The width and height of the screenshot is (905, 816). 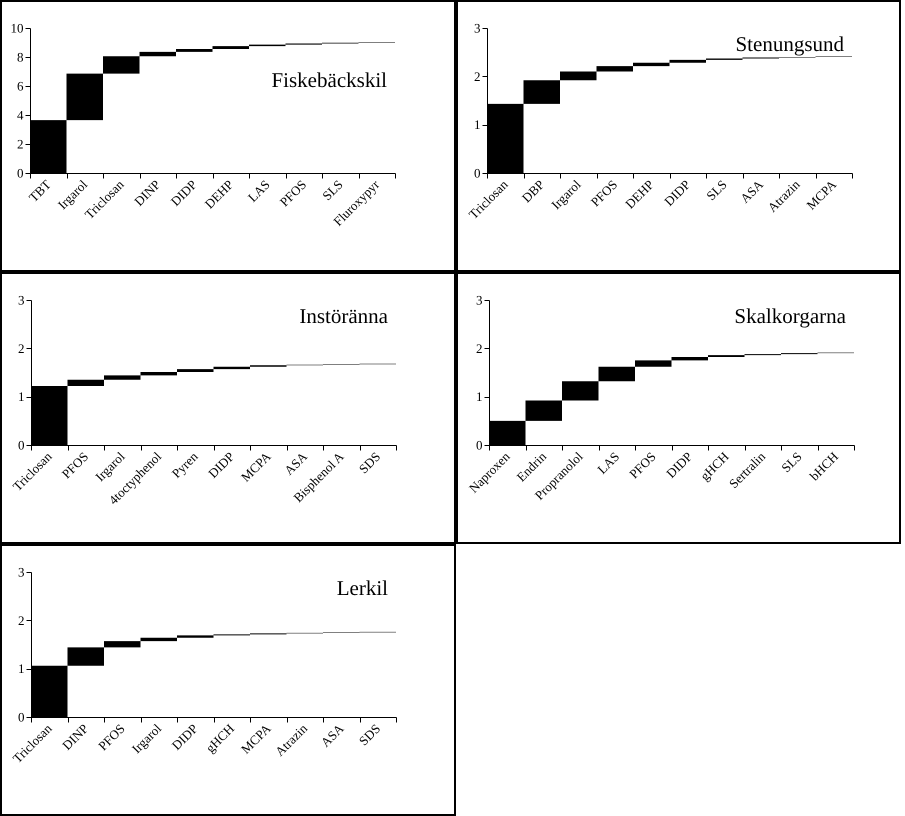 What do you see at coordinates (330, 80) in the screenshot?
I see `text: Fiskebäckskil` at bounding box center [330, 80].